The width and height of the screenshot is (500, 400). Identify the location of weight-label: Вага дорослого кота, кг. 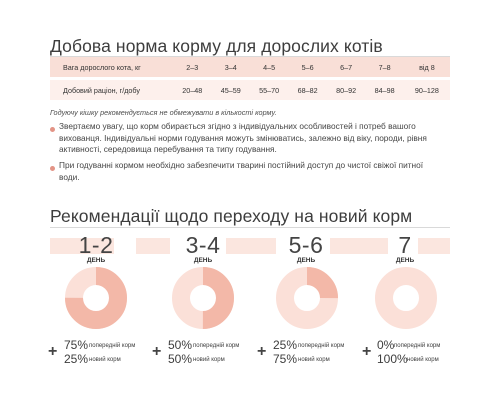
(111, 68).